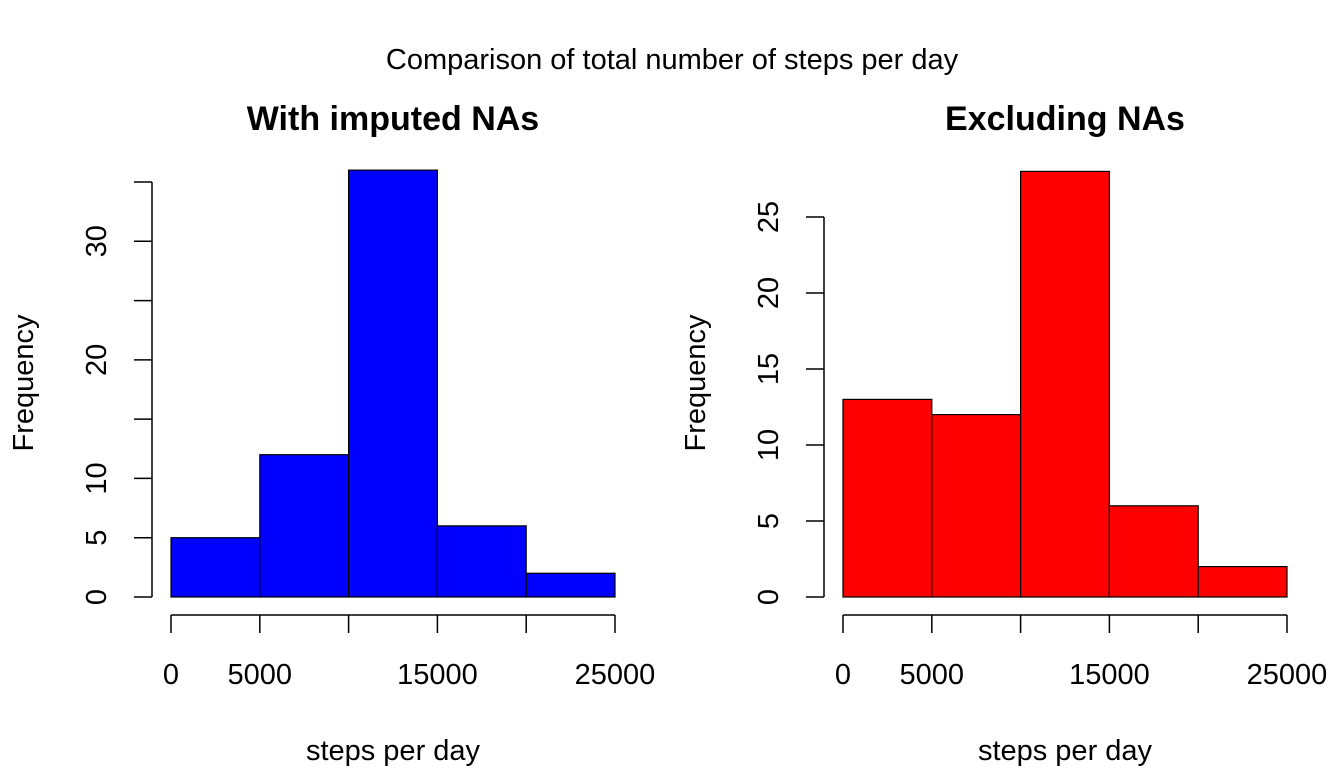 Image resolution: width=1344 pixels, height=768 pixels. Describe the element at coordinates (393, 119) in the screenshot. I see `panel-title: With imputed NAs` at that location.